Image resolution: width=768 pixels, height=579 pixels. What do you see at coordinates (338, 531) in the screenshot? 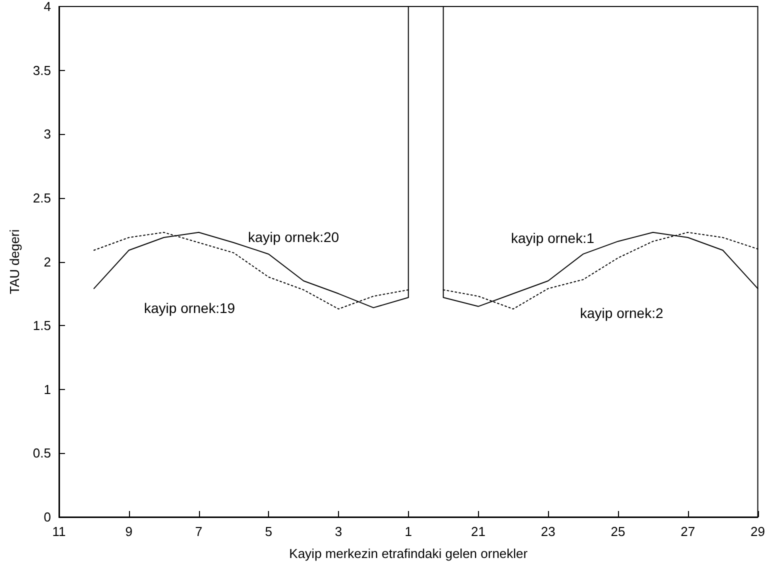
I see `x-tick-label: 3` at bounding box center [338, 531].